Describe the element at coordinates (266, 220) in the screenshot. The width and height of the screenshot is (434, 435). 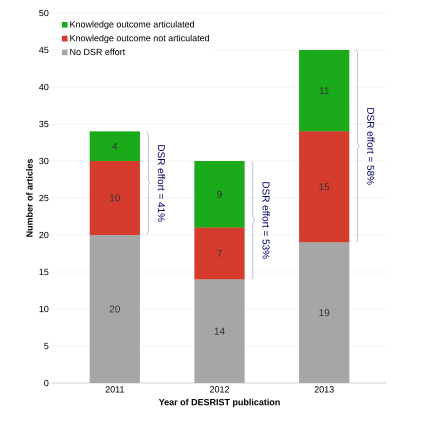
I see `annotation: DSR effort = 53%` at that location.